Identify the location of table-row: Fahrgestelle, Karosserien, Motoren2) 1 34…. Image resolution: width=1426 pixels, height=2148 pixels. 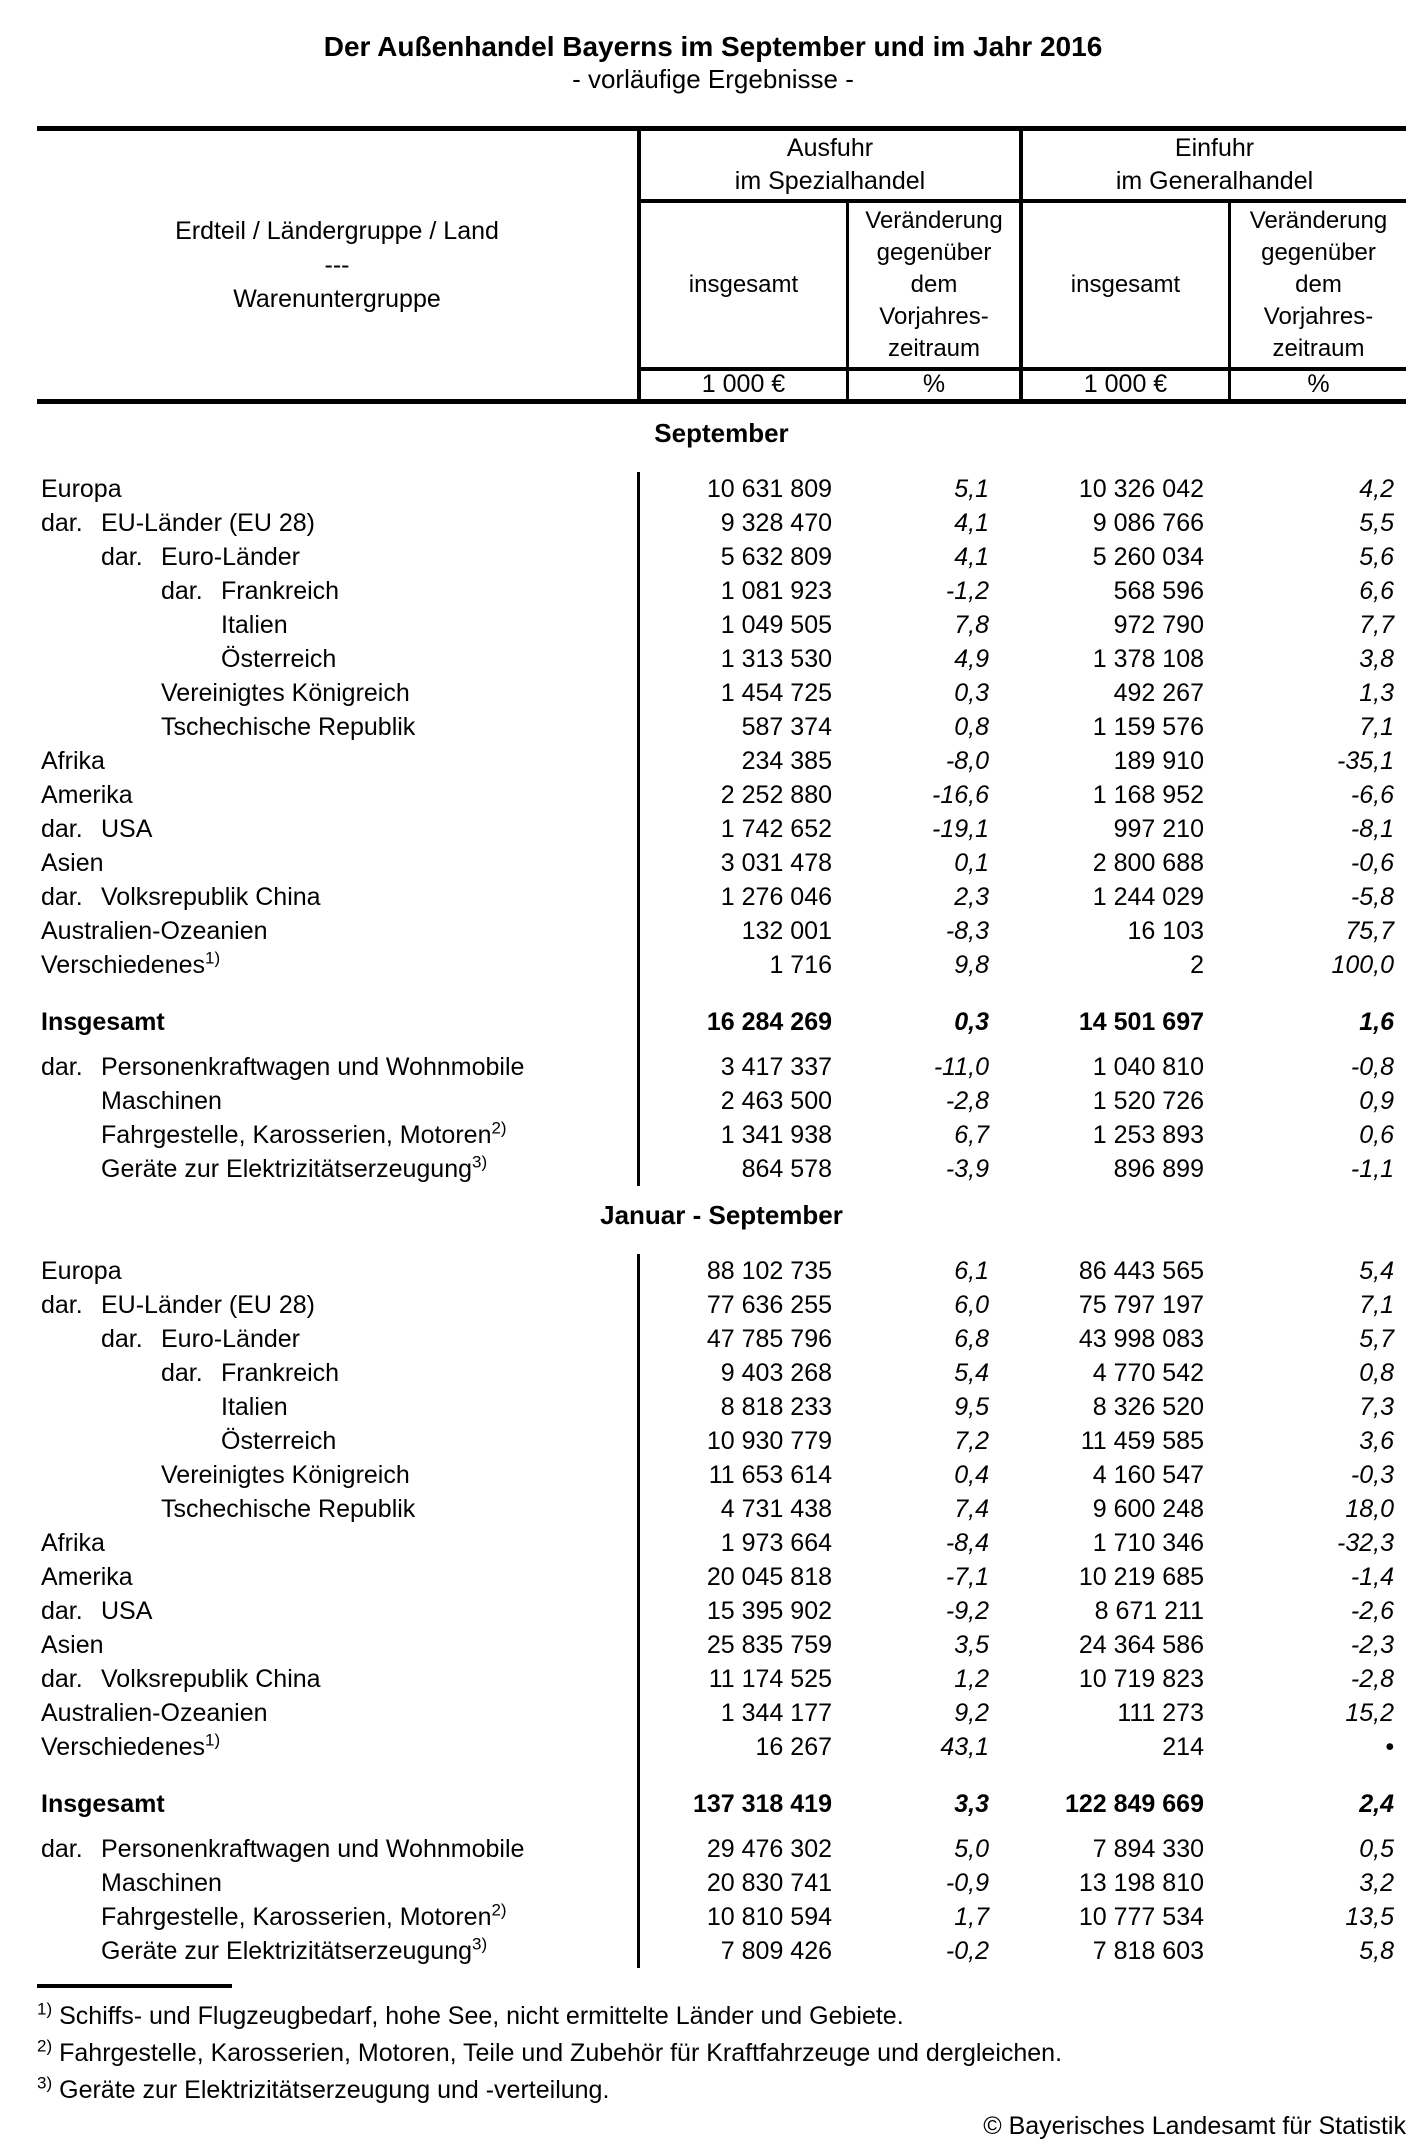
(721, 1135).